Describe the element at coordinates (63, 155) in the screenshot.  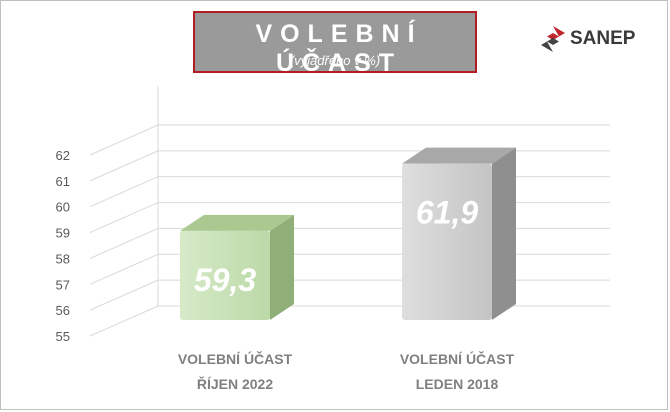
I see `y-tick-label: 62` at that location.